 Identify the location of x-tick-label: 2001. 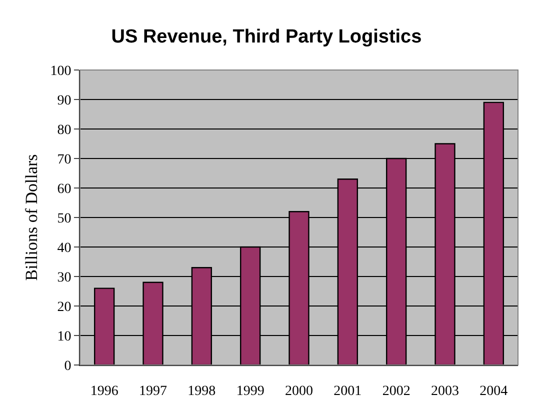
(348, 391).